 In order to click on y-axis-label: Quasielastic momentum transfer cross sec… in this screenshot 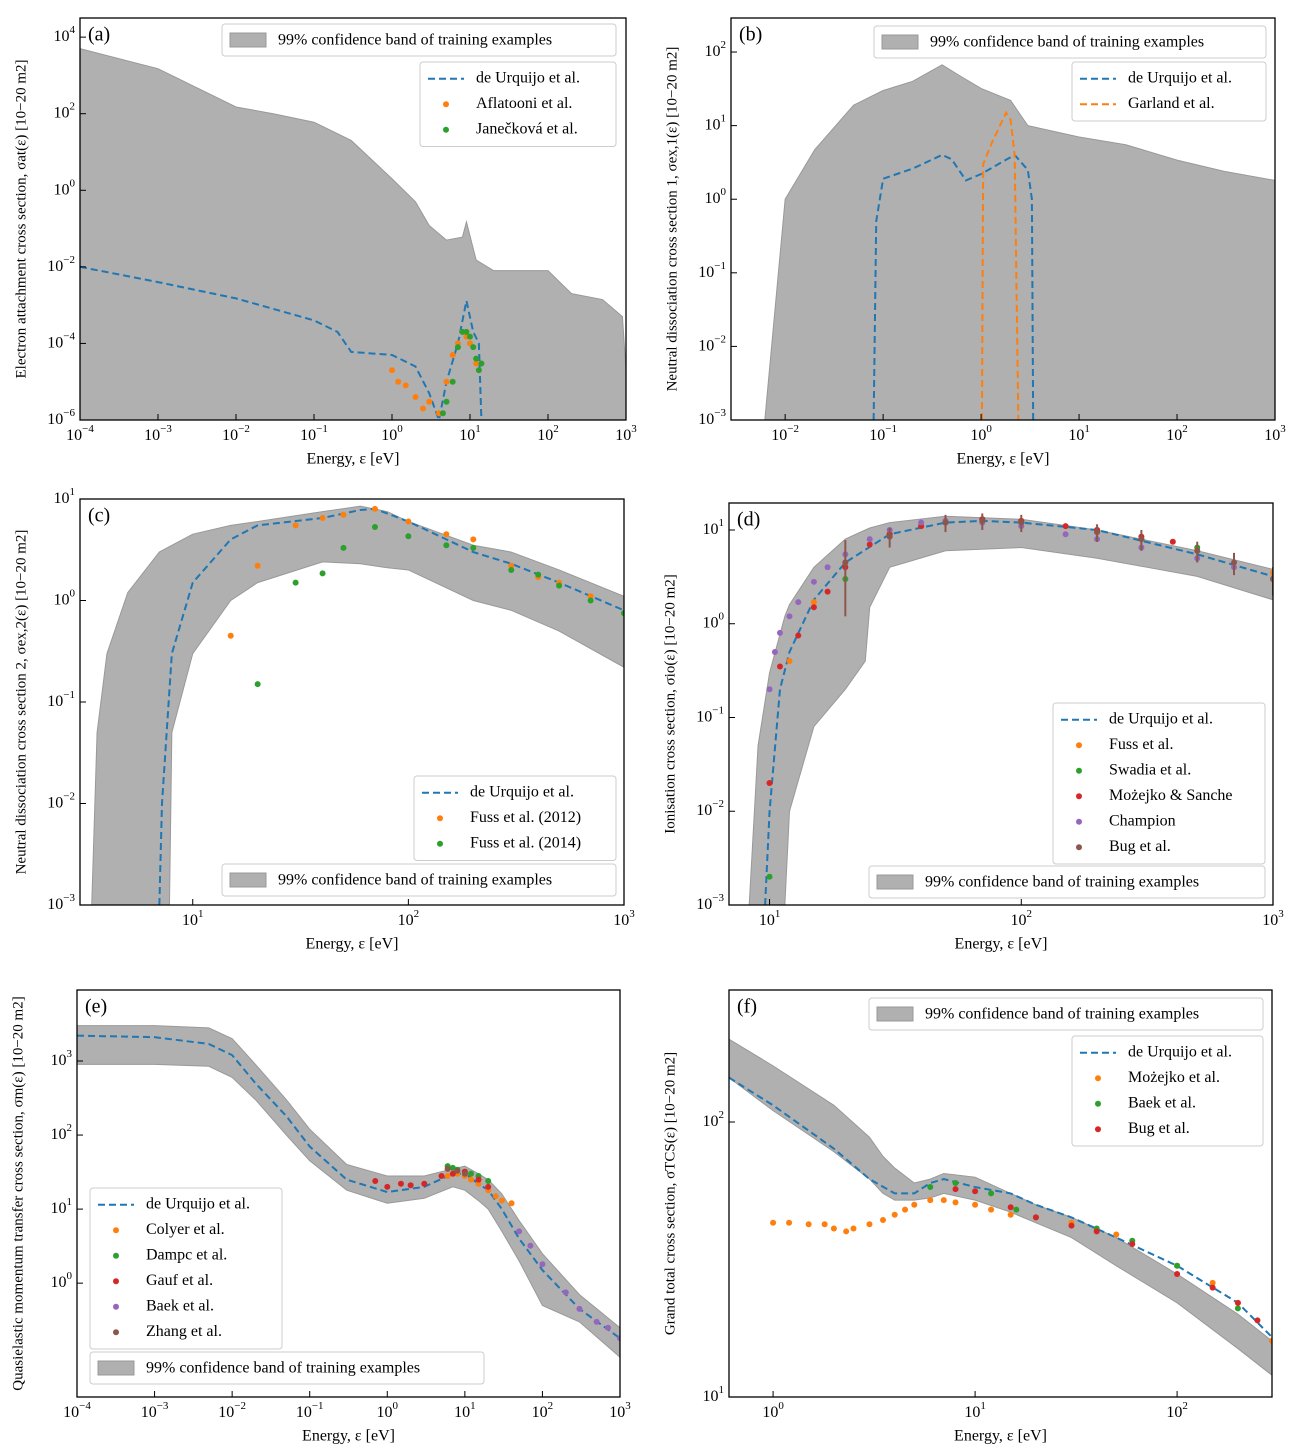, I will do `click(18, 1193)`.